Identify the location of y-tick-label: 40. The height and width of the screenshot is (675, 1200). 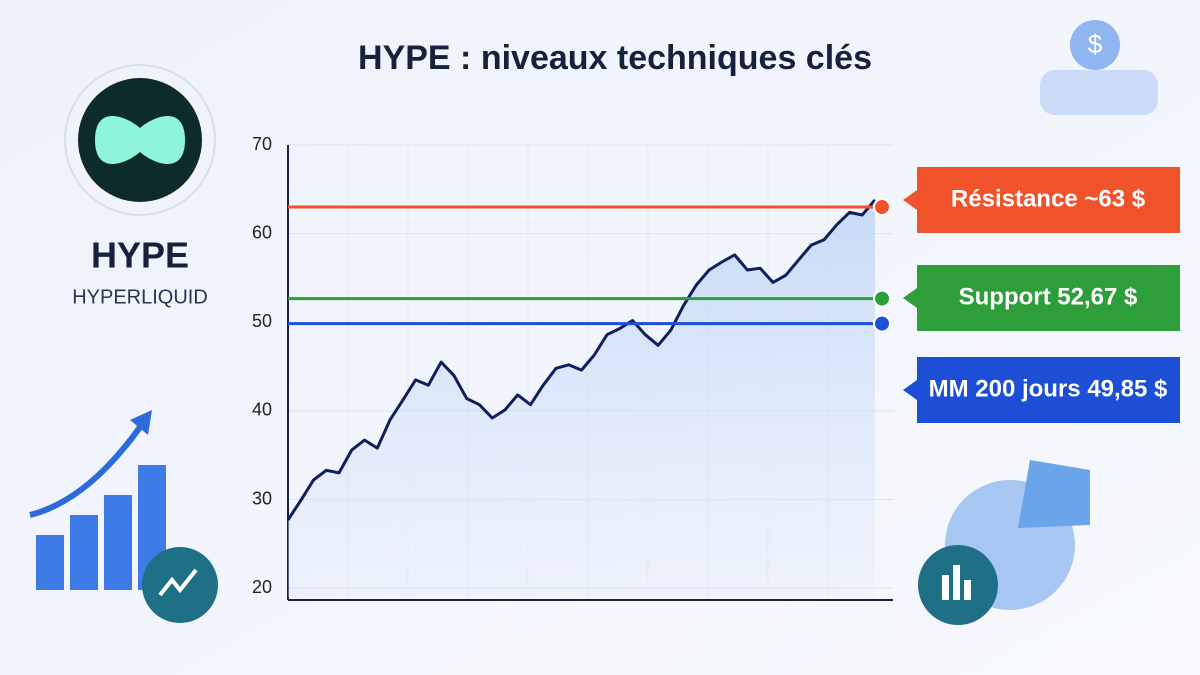
(262, 410).